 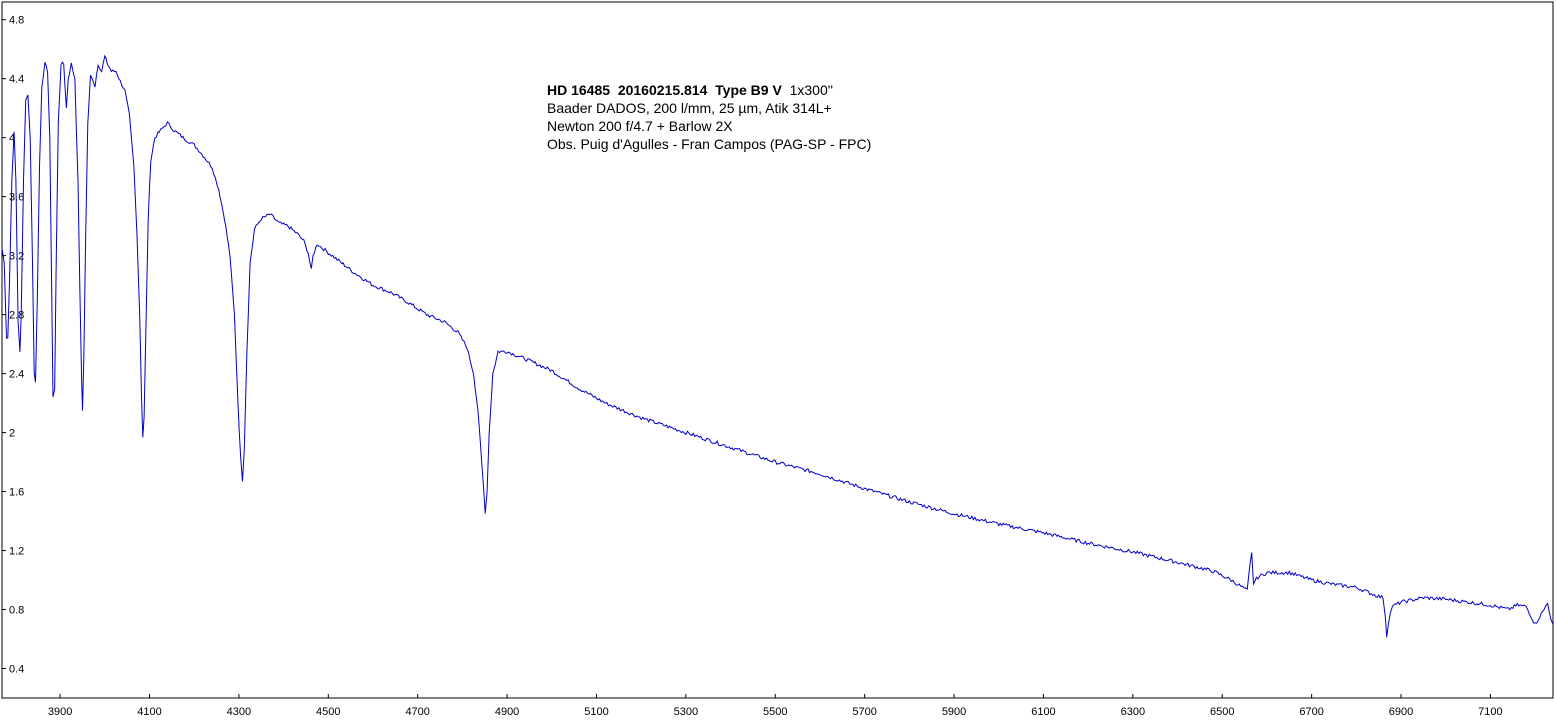 What do you see at coordinates (507, 712) in the screenshot?
I see `x-tick-label: 4900` at bounding box center [507, 712].